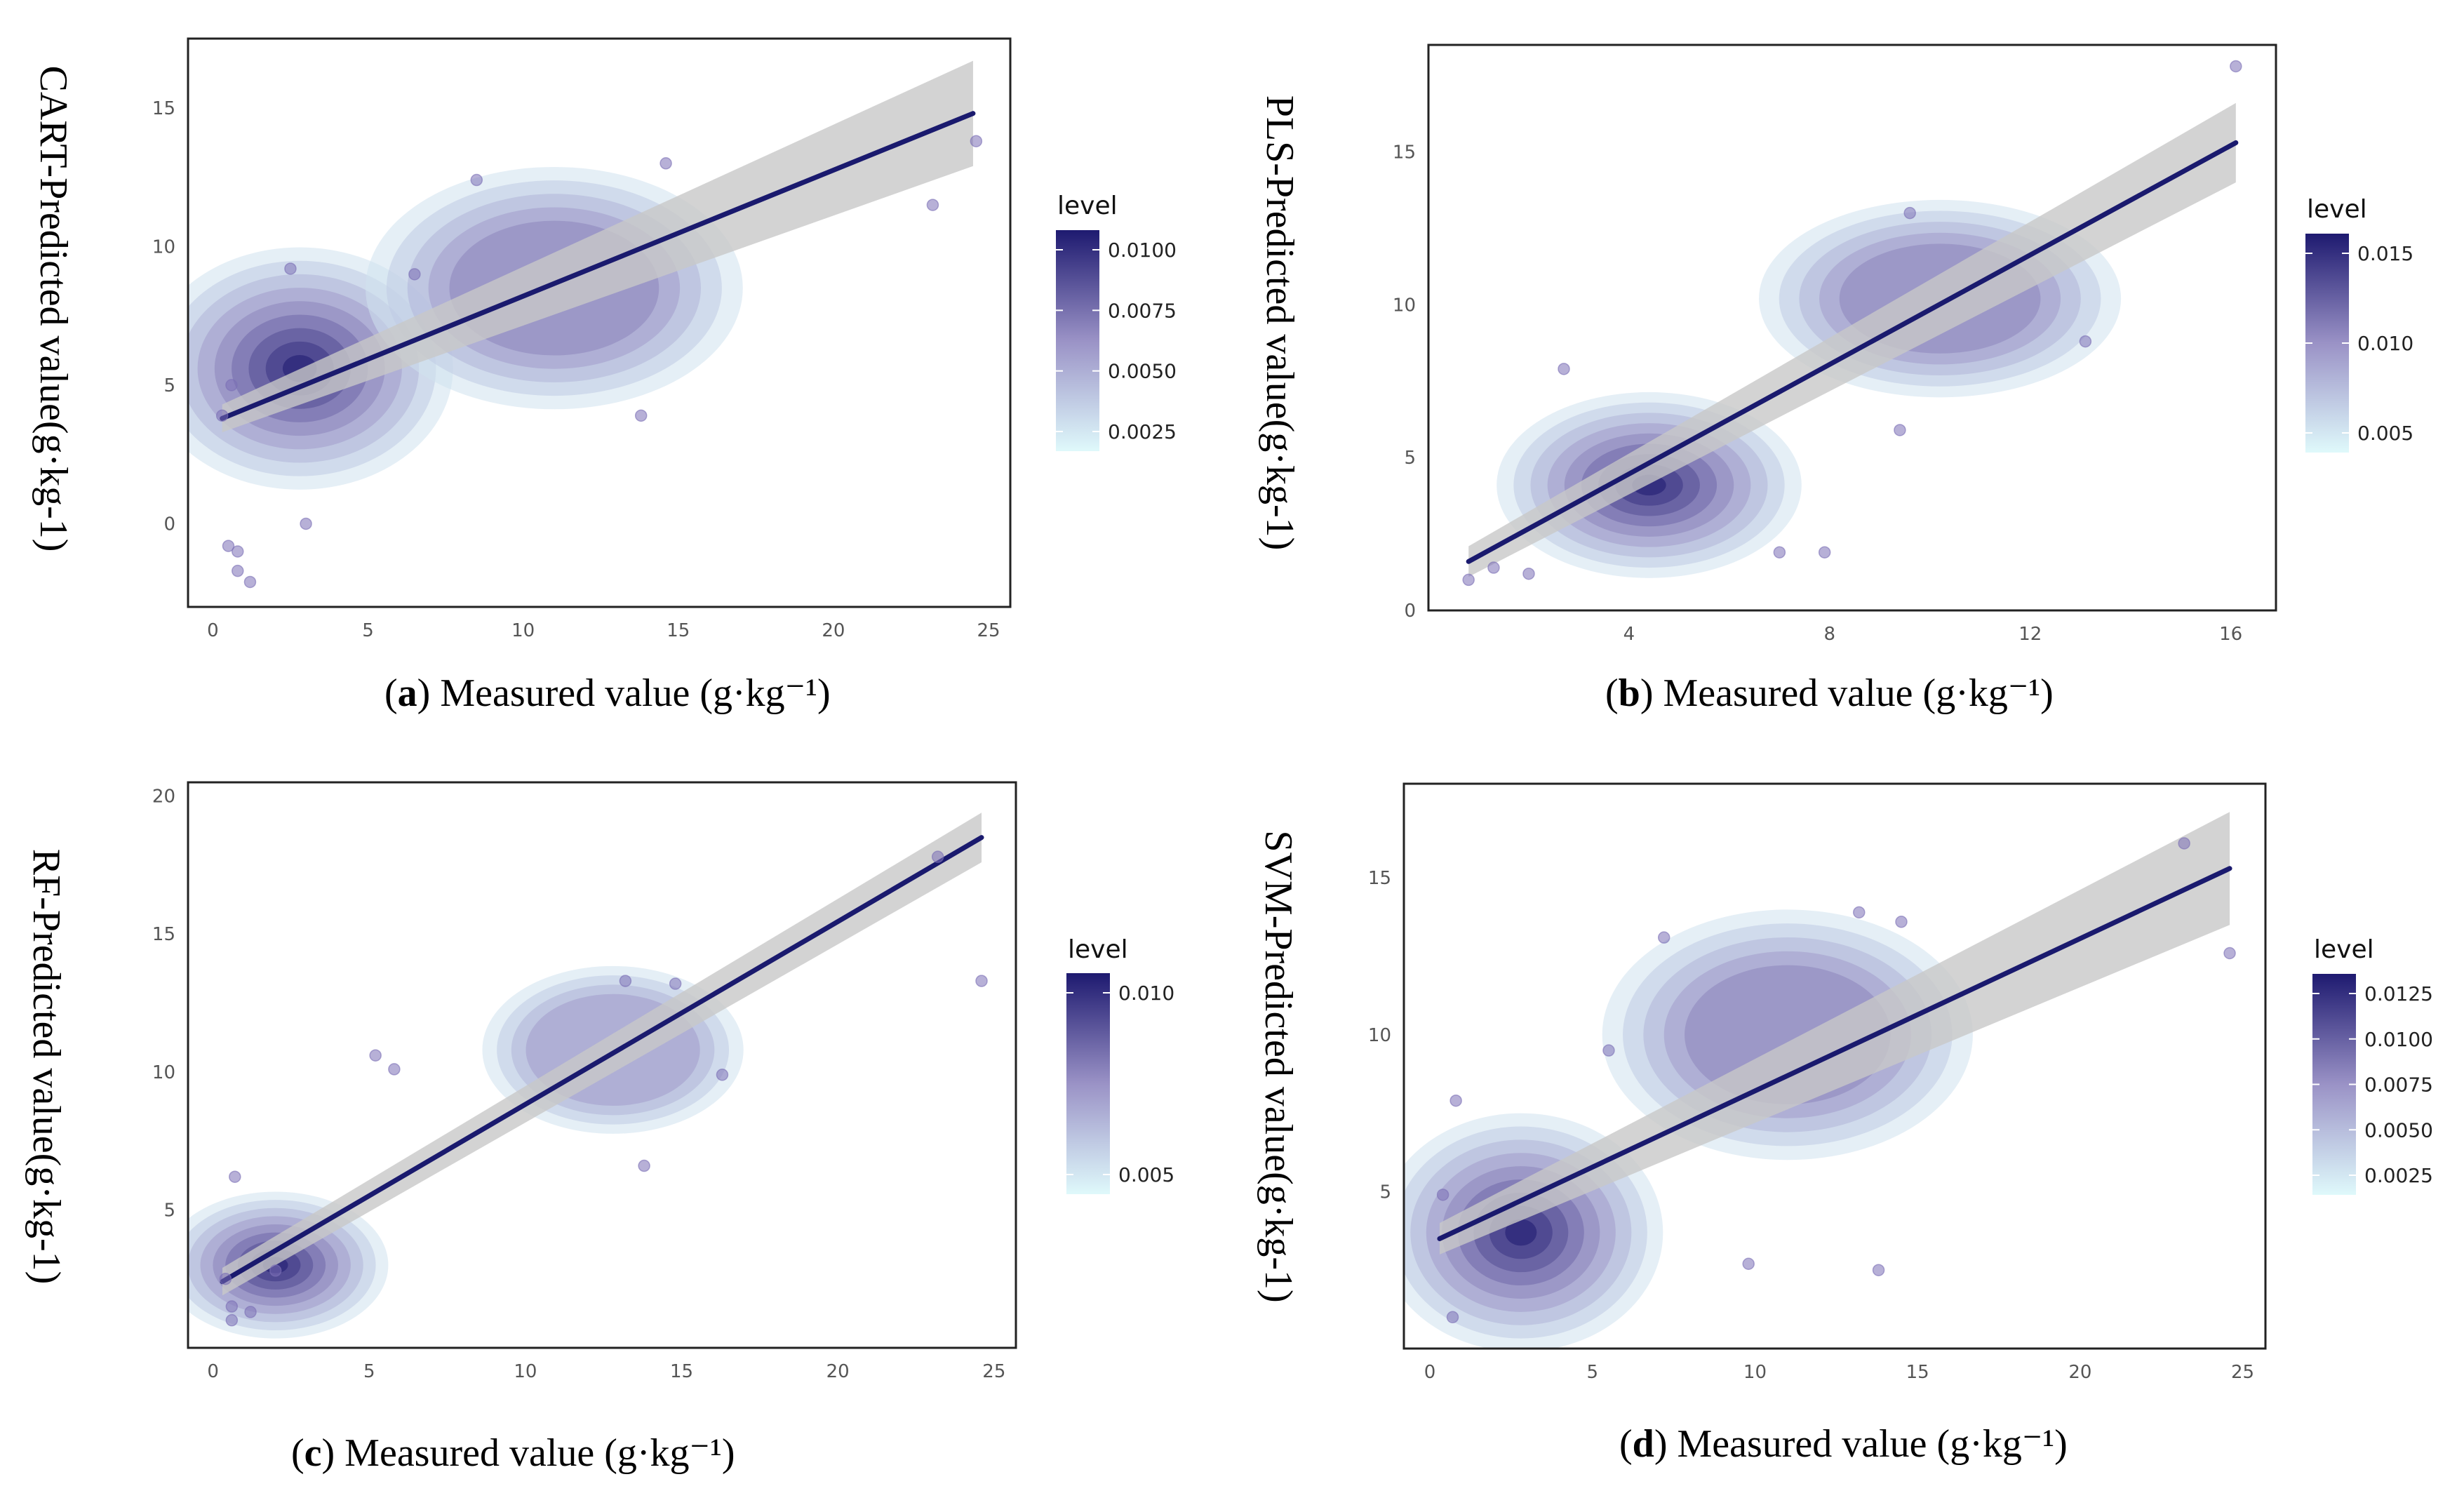 The width and height of the screenshot is (2464, 1505). What do you see at coordinates (523, 630) in the screenshot?
I see `x-tick-label: 10` at bounding box center [523, 630].